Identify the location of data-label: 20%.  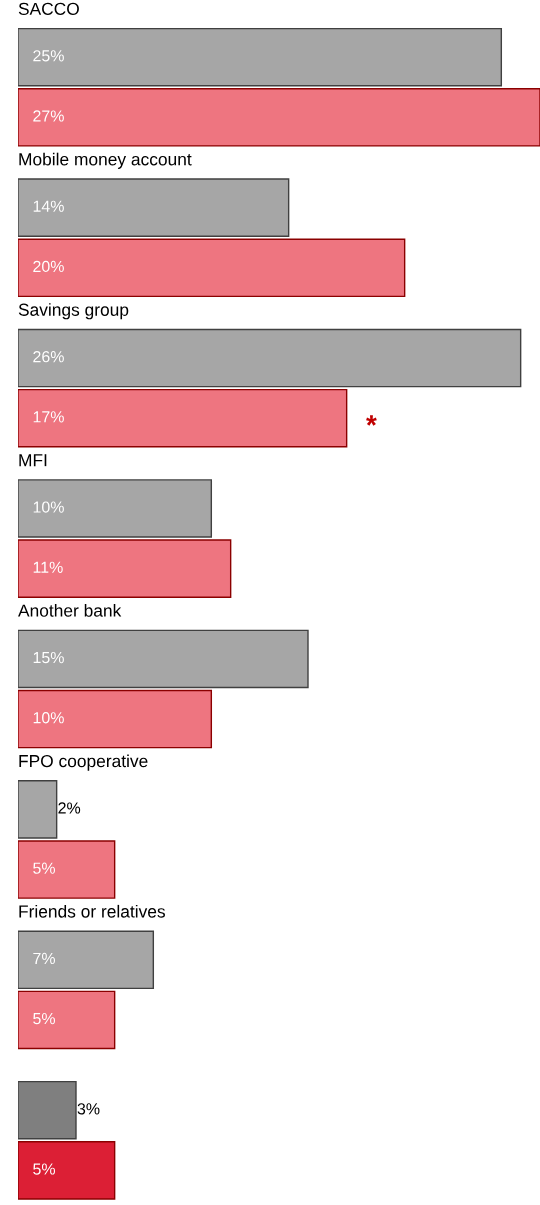
(48, 266).